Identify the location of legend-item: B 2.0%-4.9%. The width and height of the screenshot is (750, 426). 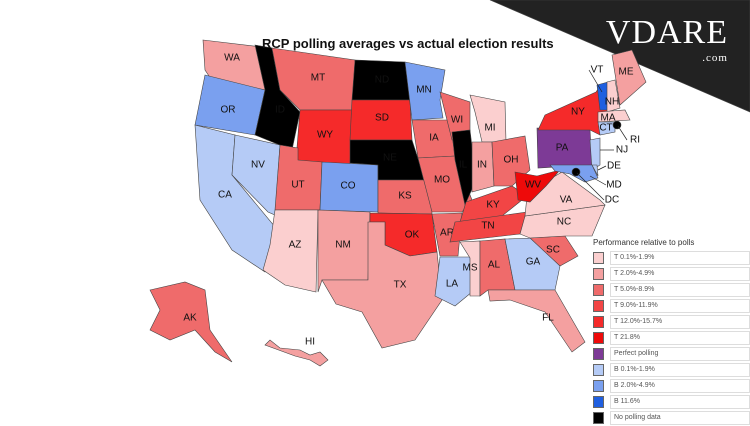
(671, 386).